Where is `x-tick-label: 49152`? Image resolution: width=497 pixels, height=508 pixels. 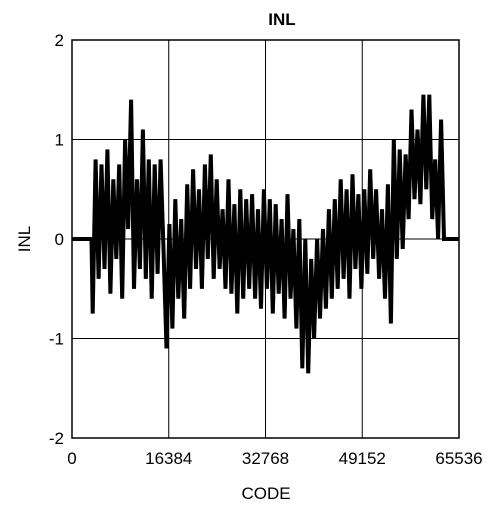
x-tick-label: 49152 is located at coordinates (362, 458).